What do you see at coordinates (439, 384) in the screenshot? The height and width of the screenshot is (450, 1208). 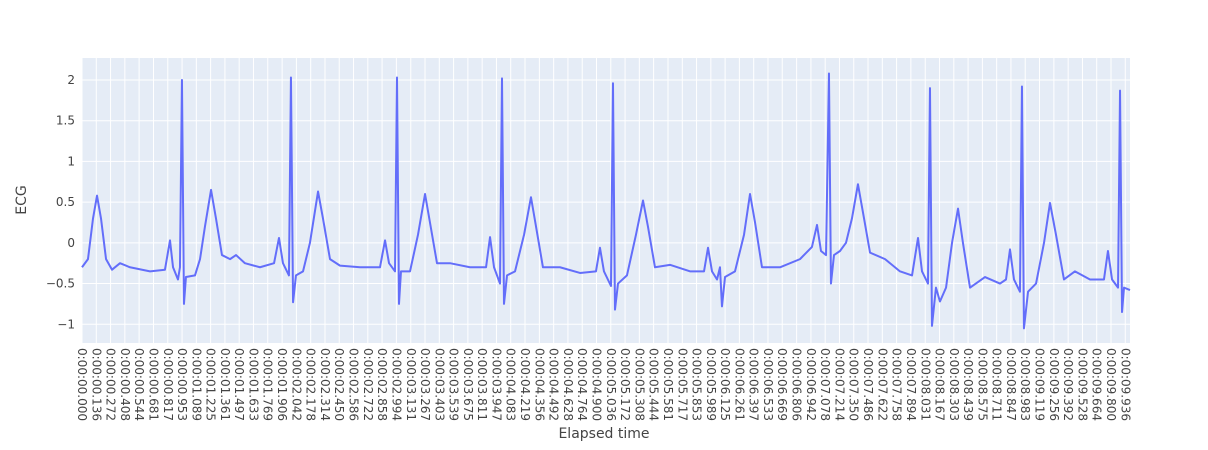 I see `x-tick-label: 0:00:03.403` at bounding box center [439, 384].